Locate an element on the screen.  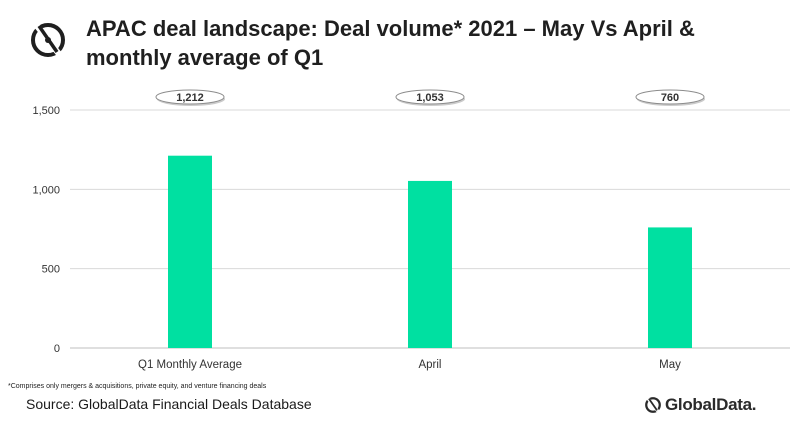
y-tick-label: 1,500 is located at coordinates (46, 111).